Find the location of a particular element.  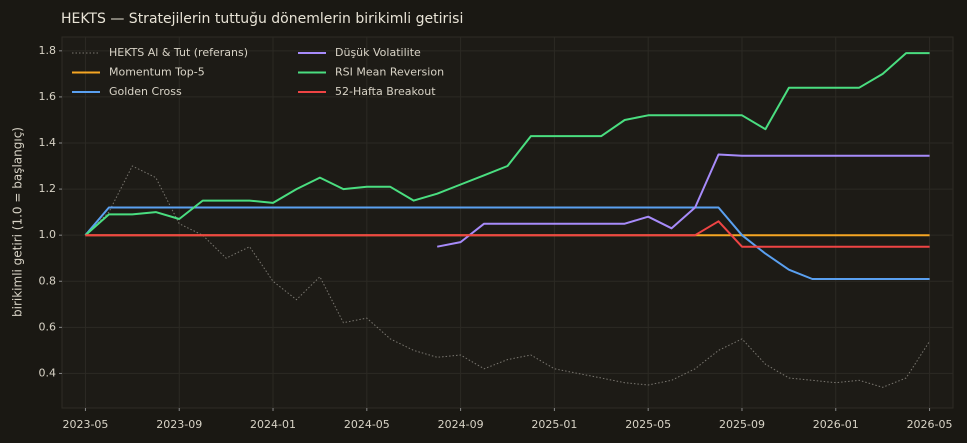

y-tick-label: 1.8 is located at coordinates (48, 50).